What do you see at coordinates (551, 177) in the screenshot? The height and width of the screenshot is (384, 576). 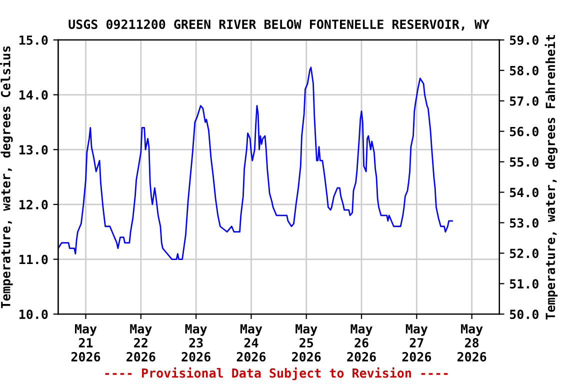 I see `y2-axis-title: Temperature, water, degrees Fahrenheit` at bounding box center [551, 177].